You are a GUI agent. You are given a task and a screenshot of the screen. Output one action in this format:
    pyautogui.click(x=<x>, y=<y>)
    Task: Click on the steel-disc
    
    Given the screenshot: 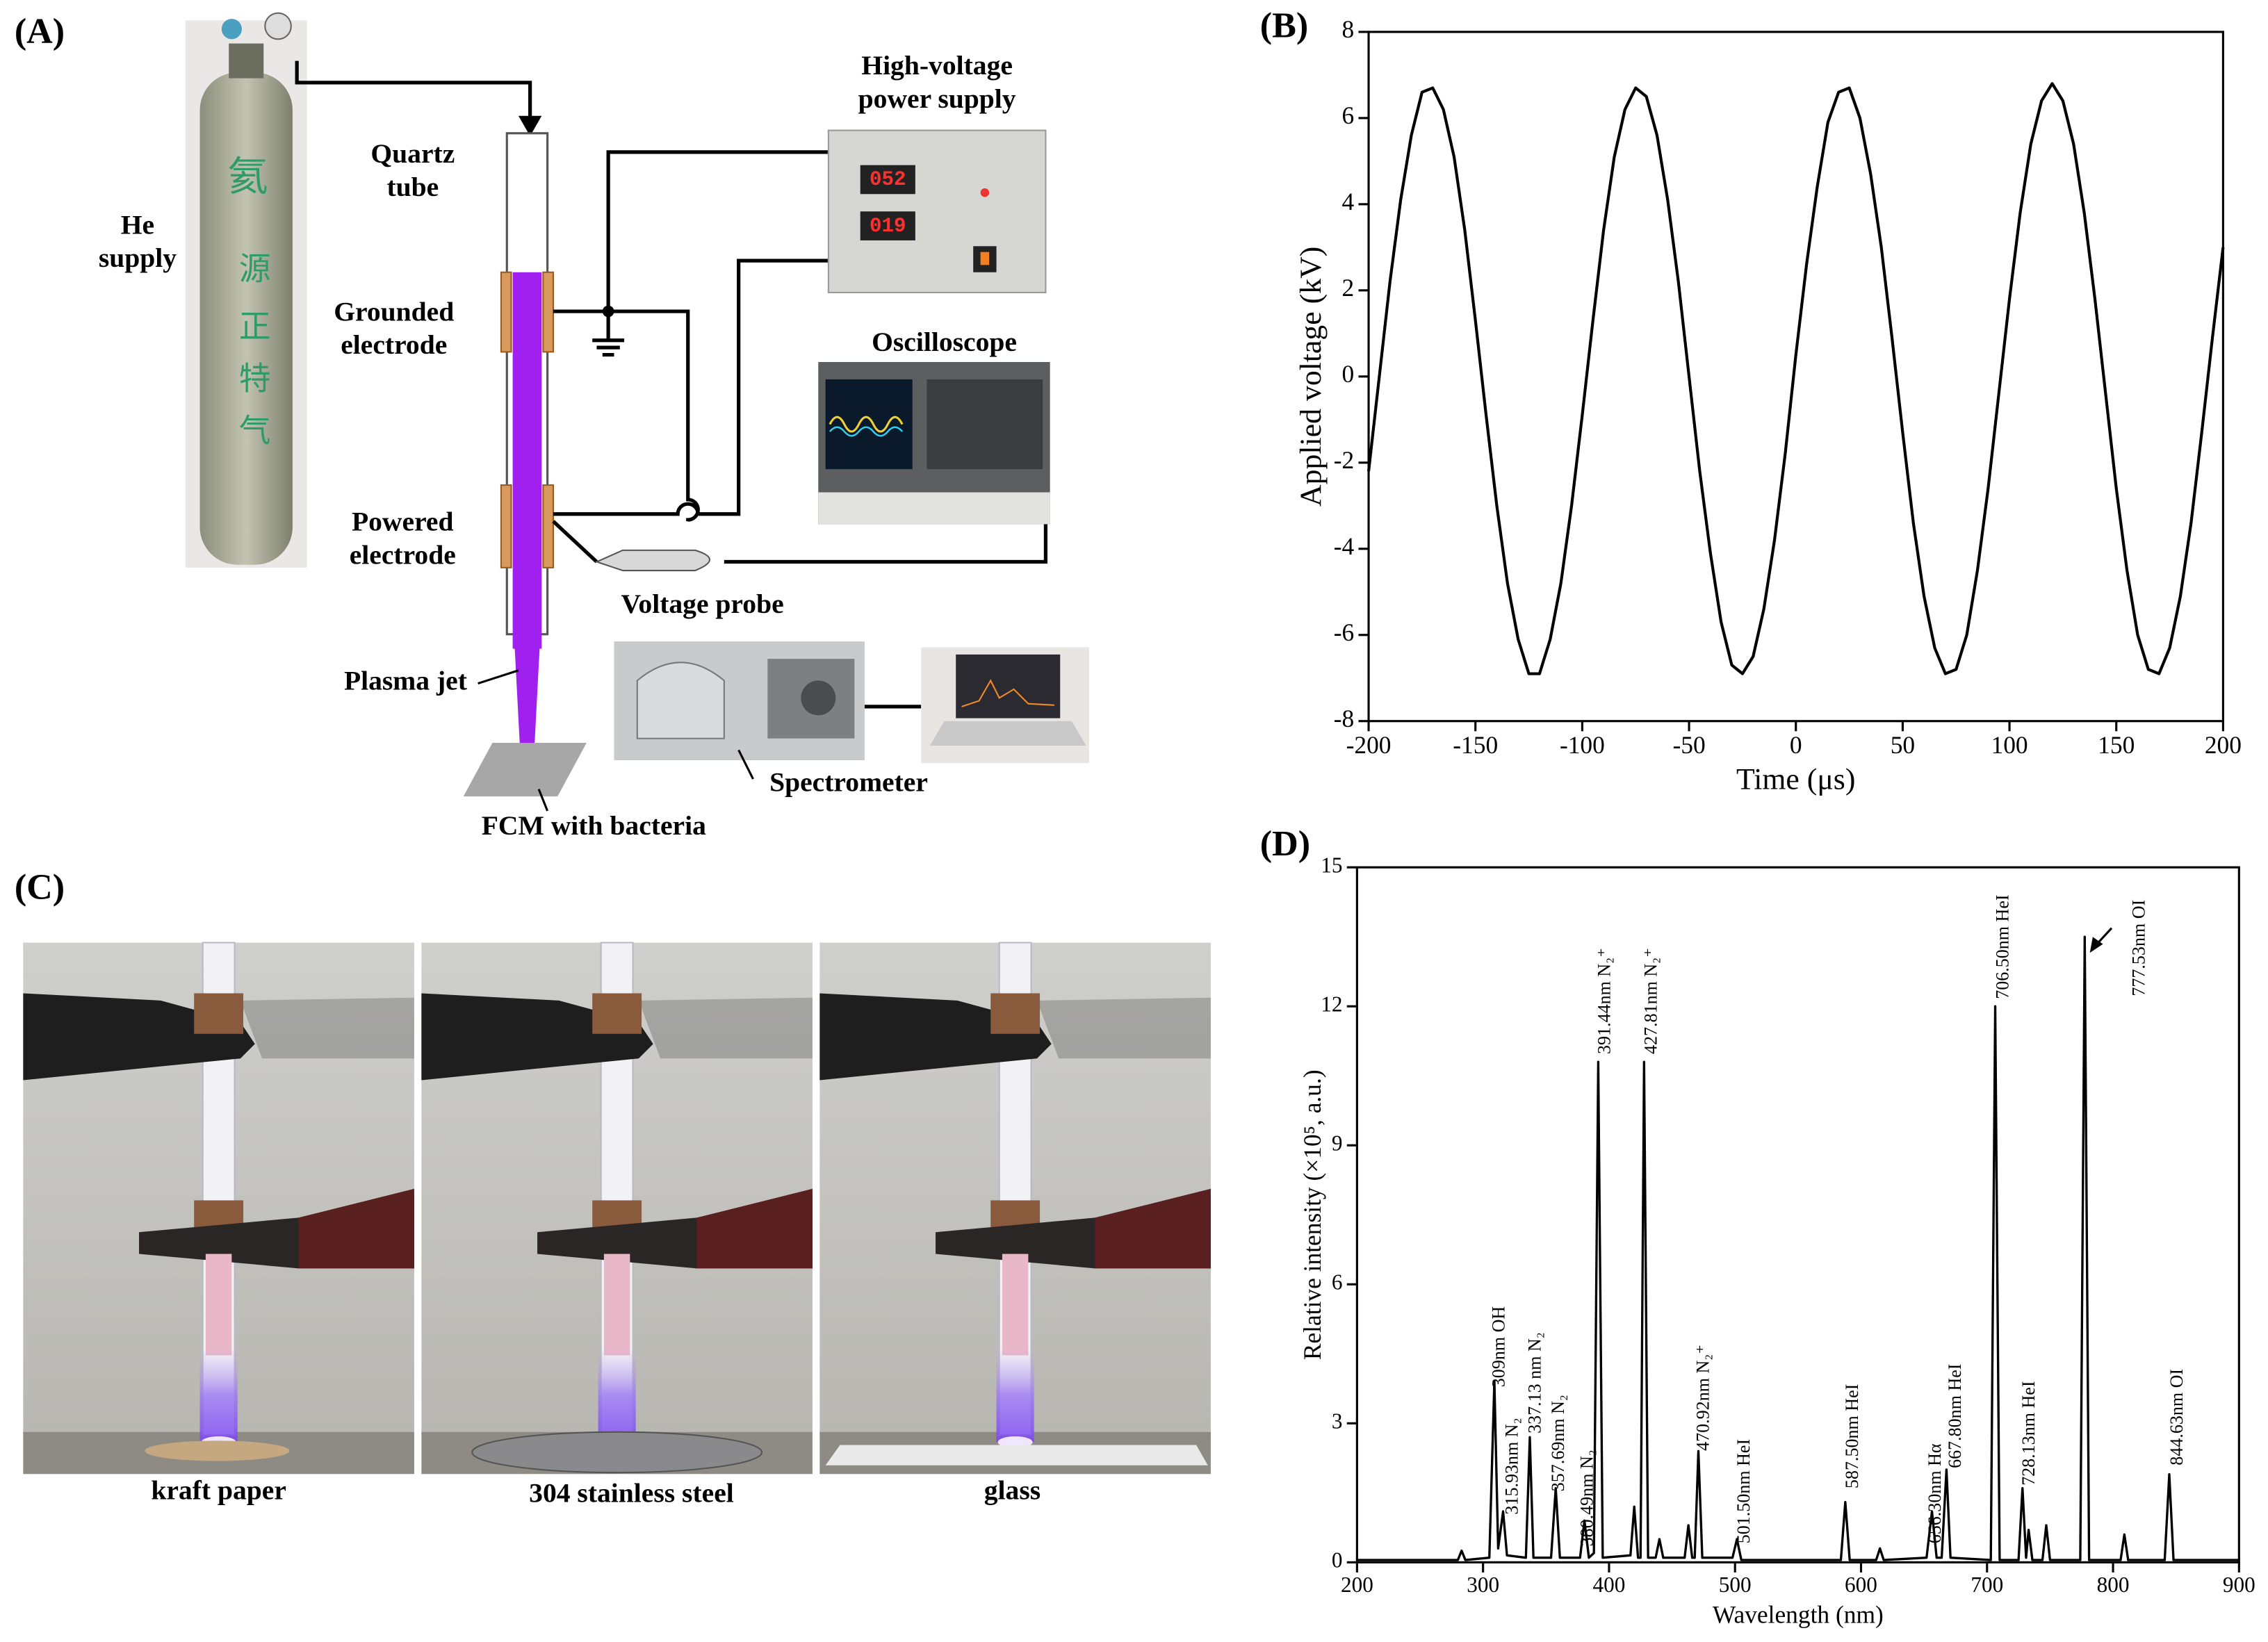 What is the action you would take?
    pyautogui.click(x=617, y=1452)
    